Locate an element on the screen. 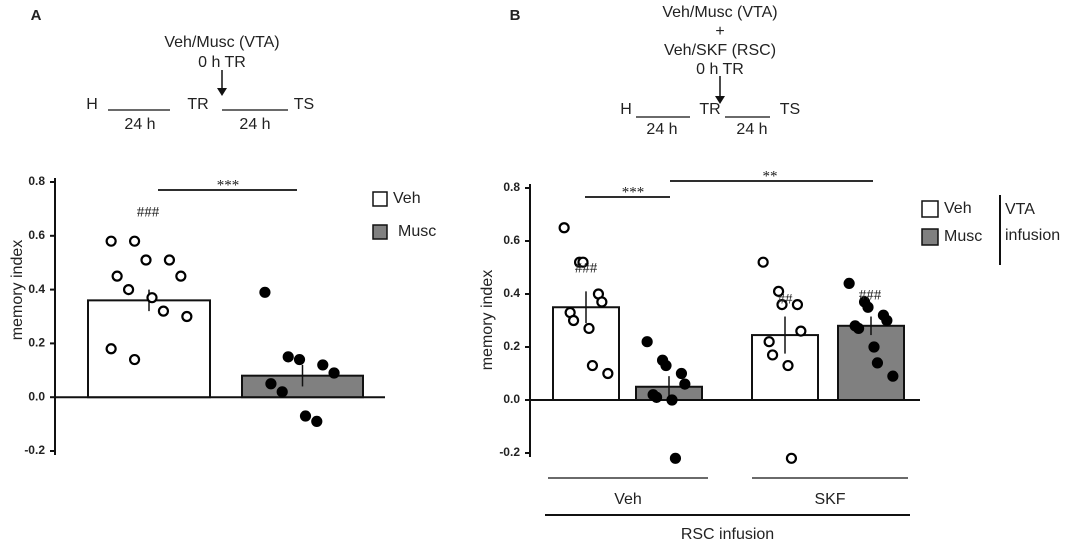 The image size is (1084, 543). bar is located at coordinates (871, 362).